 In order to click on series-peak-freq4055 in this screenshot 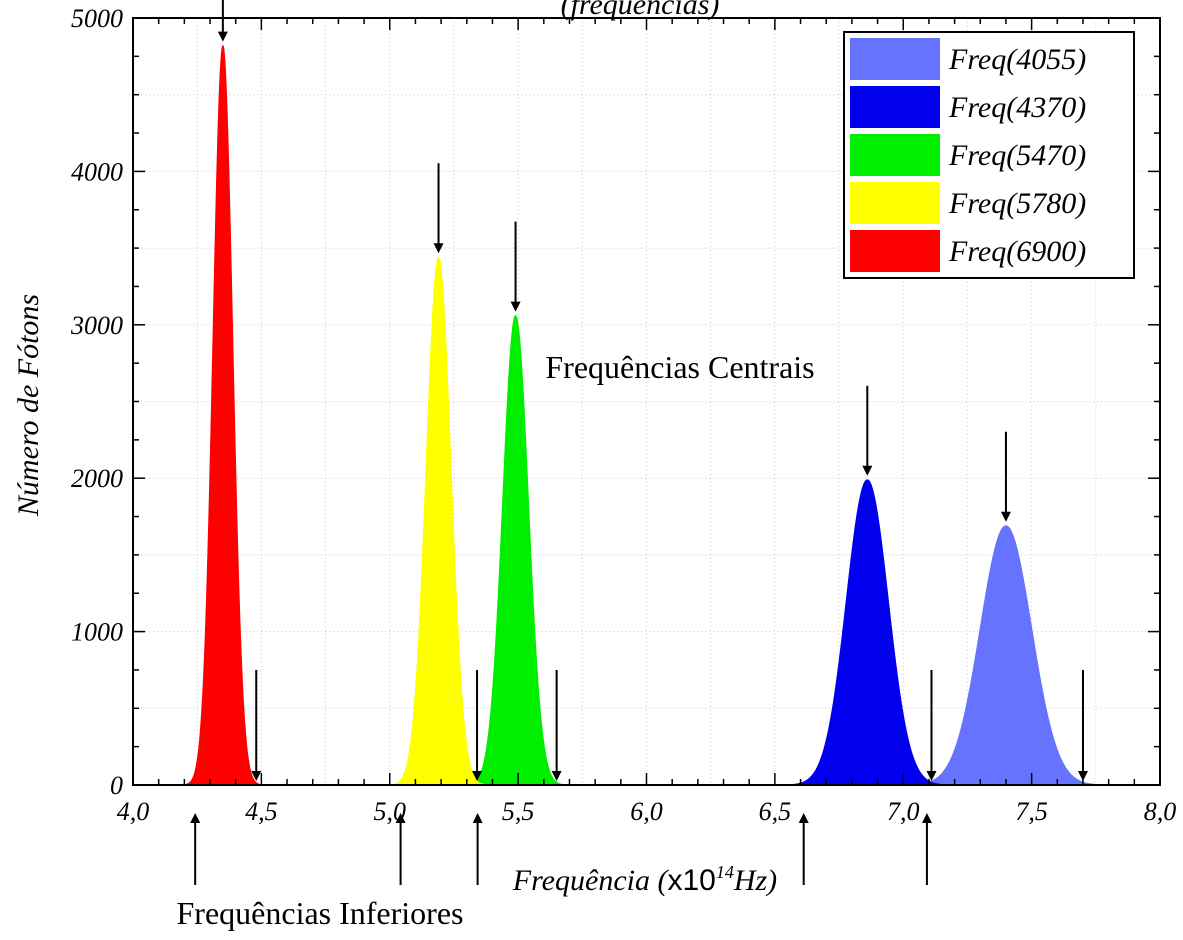, I will do `click(1006, 655)`.